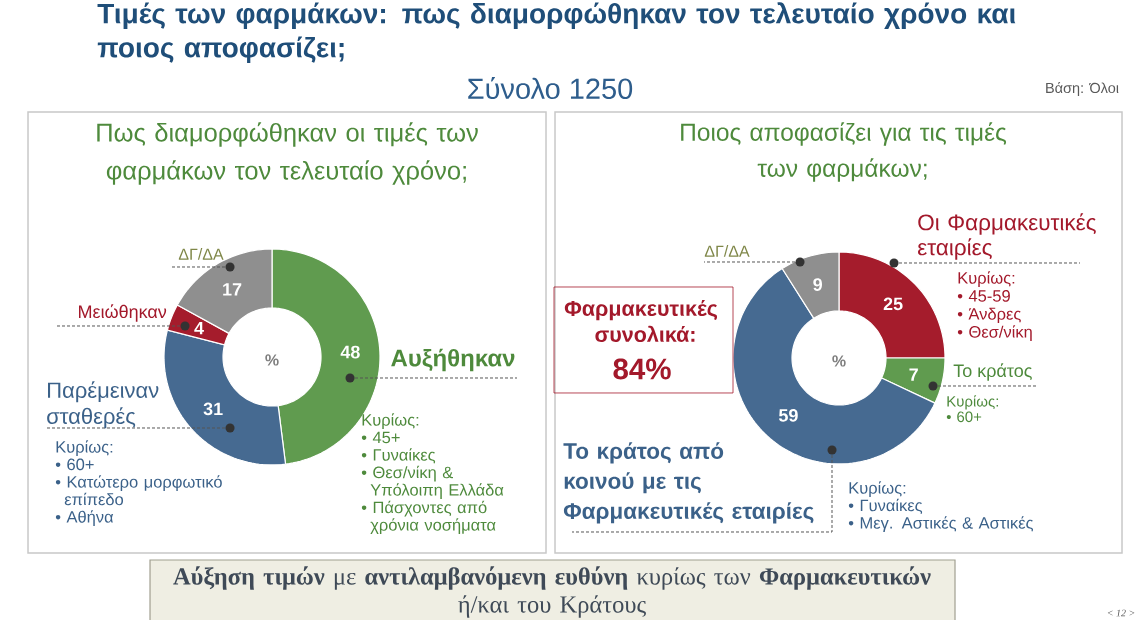 This screenshot has height=620, width=1140. Describe the element at coordinates (642, 369) in the screenshot. I see `text: 84%` at that location.